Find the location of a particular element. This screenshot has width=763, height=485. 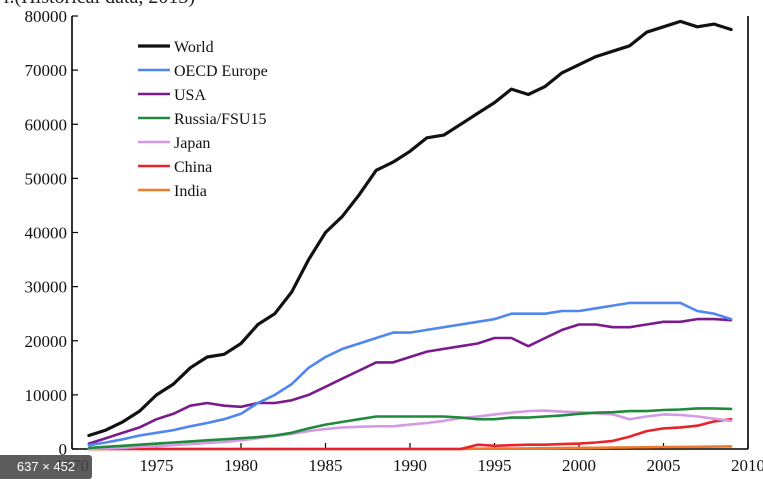

y-tick-label: 0 is located at coordinates (63, 449).